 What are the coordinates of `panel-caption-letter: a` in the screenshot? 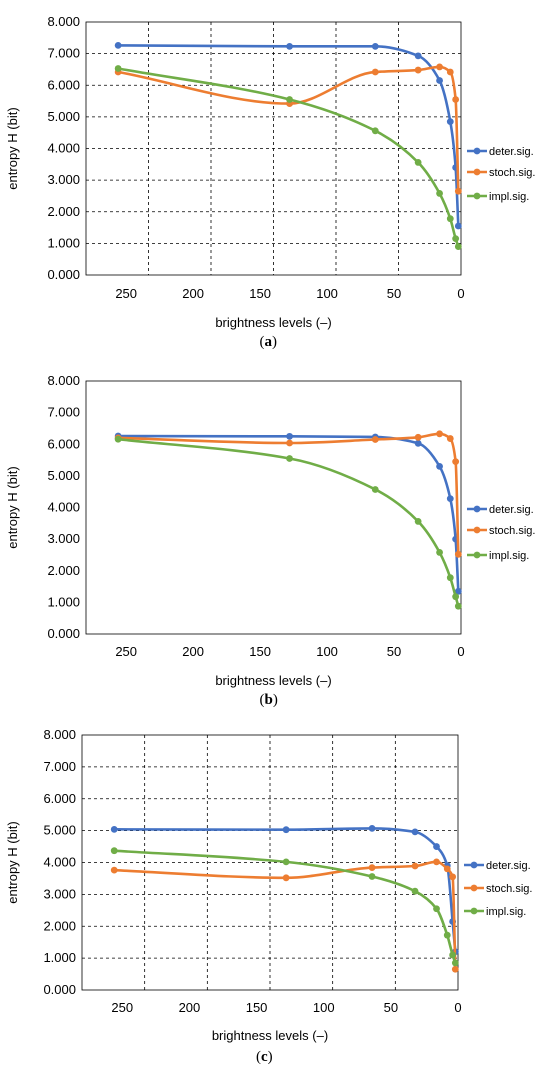 It's located at (269, 342).